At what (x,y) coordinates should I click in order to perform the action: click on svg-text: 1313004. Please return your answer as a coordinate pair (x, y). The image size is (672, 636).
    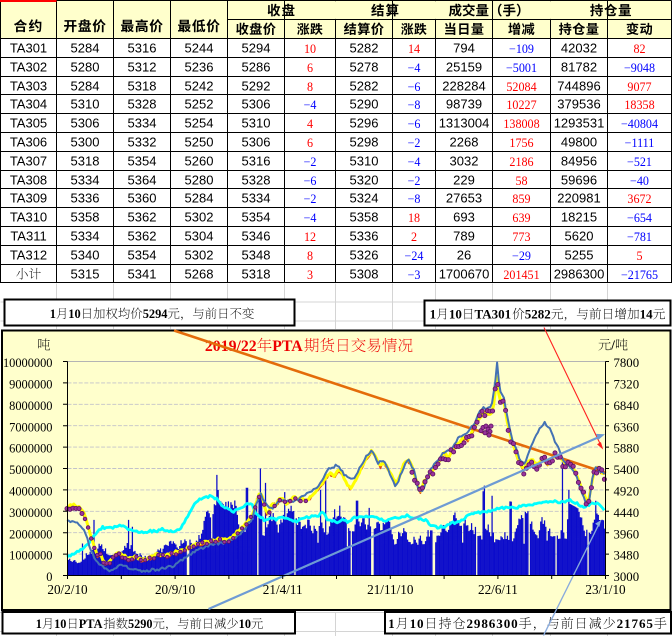
    Looking at the image, I should click on (464, 123).